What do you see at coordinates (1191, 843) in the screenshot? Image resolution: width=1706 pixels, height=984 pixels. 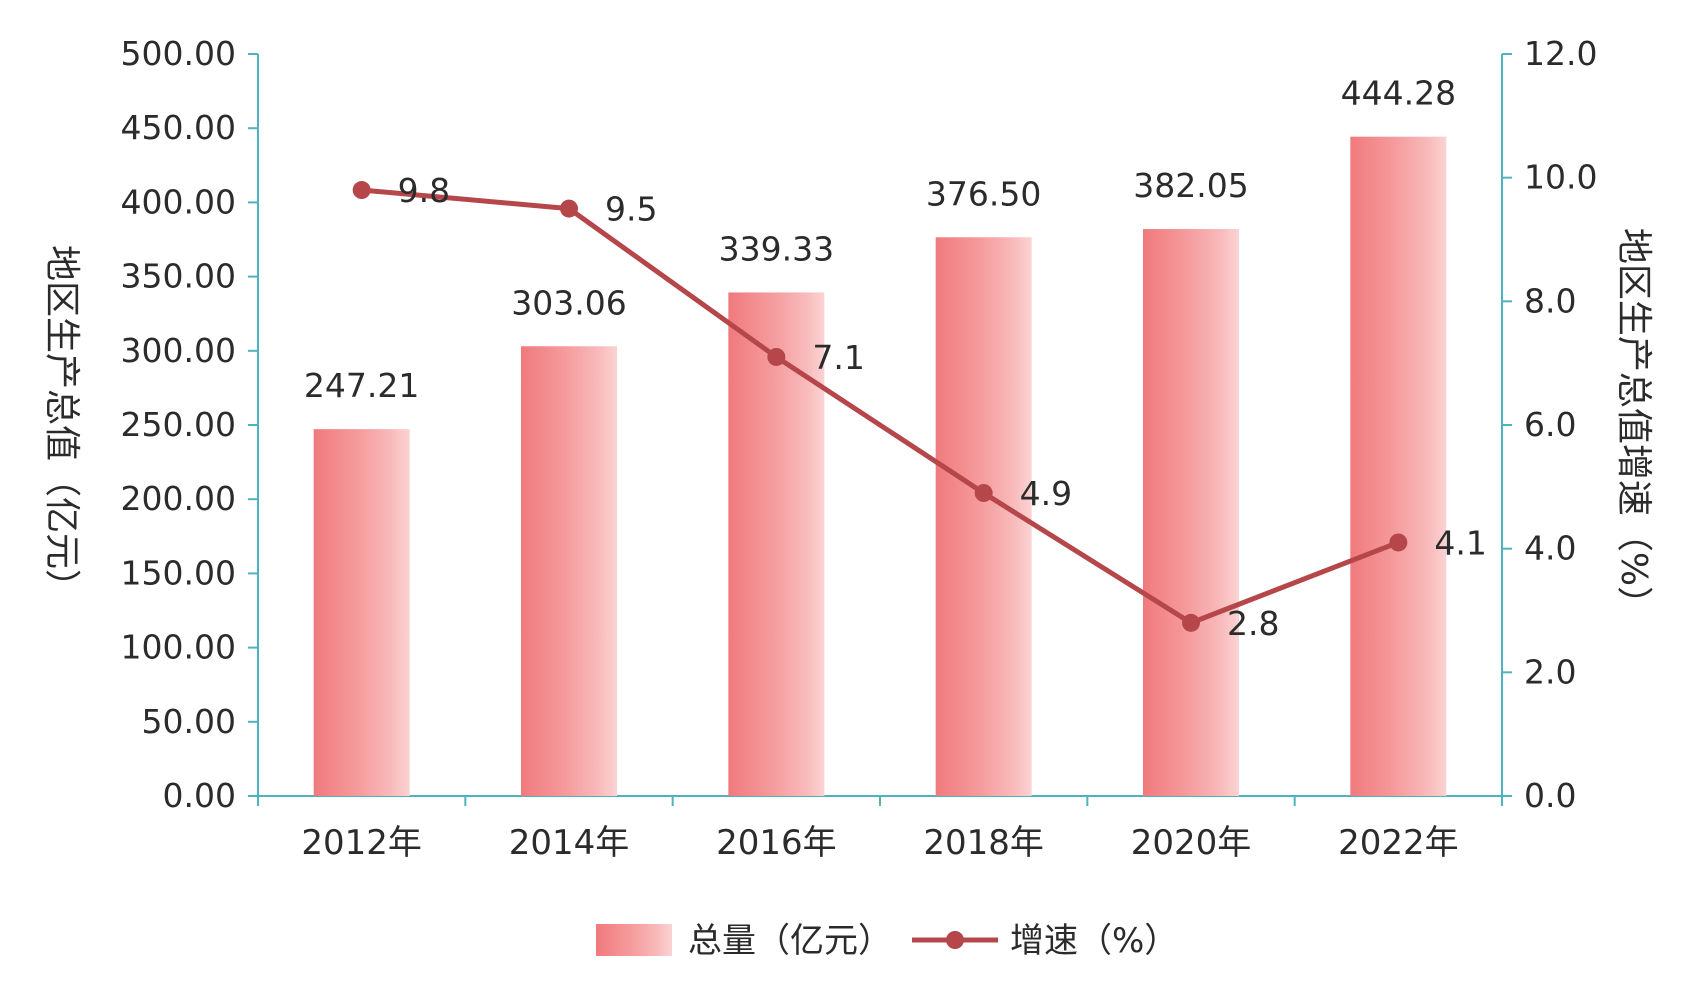 I see `x-tick-label: 2020年` at bounding box center [1191, 843].